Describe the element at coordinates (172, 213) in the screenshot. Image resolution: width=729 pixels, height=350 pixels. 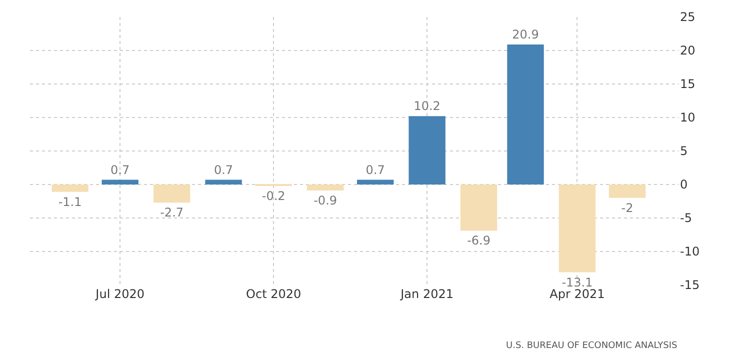
I see `data-label: -2.7` at that location.